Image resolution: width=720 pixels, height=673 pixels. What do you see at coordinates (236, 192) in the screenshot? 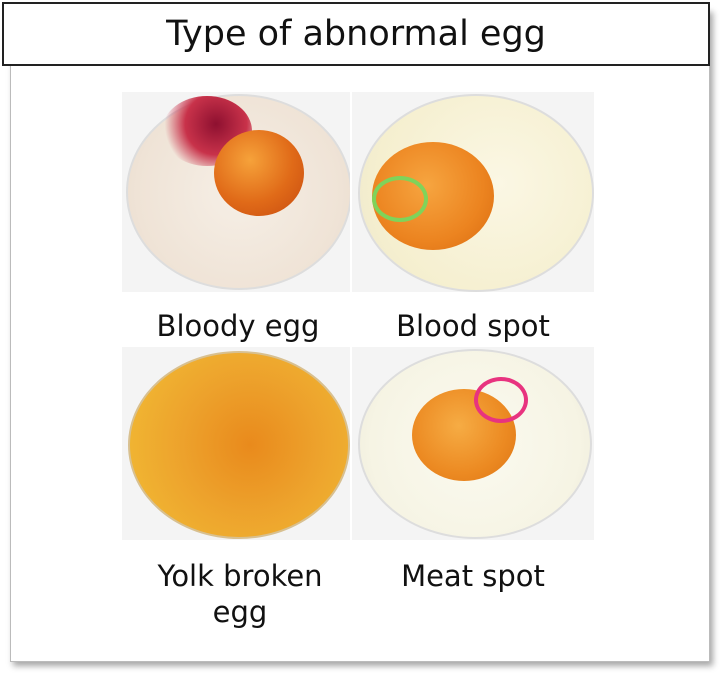
I see `bloody-egg-photo` at bounding box center [236, 192].